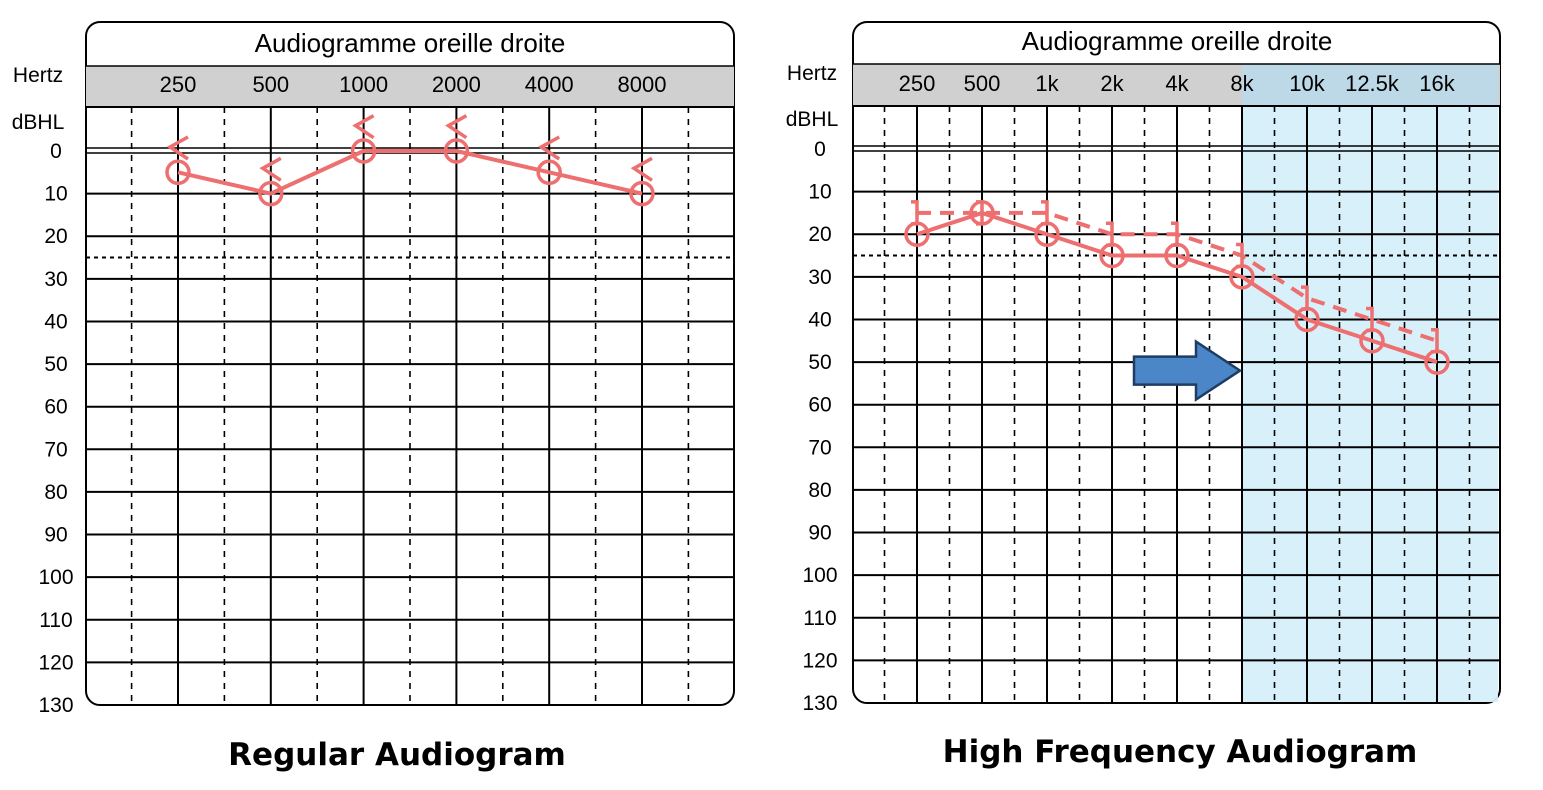  Describe the element at coordinates (1047, 83) in the screenshot. I see `x-tick-label: 1k` at that location.